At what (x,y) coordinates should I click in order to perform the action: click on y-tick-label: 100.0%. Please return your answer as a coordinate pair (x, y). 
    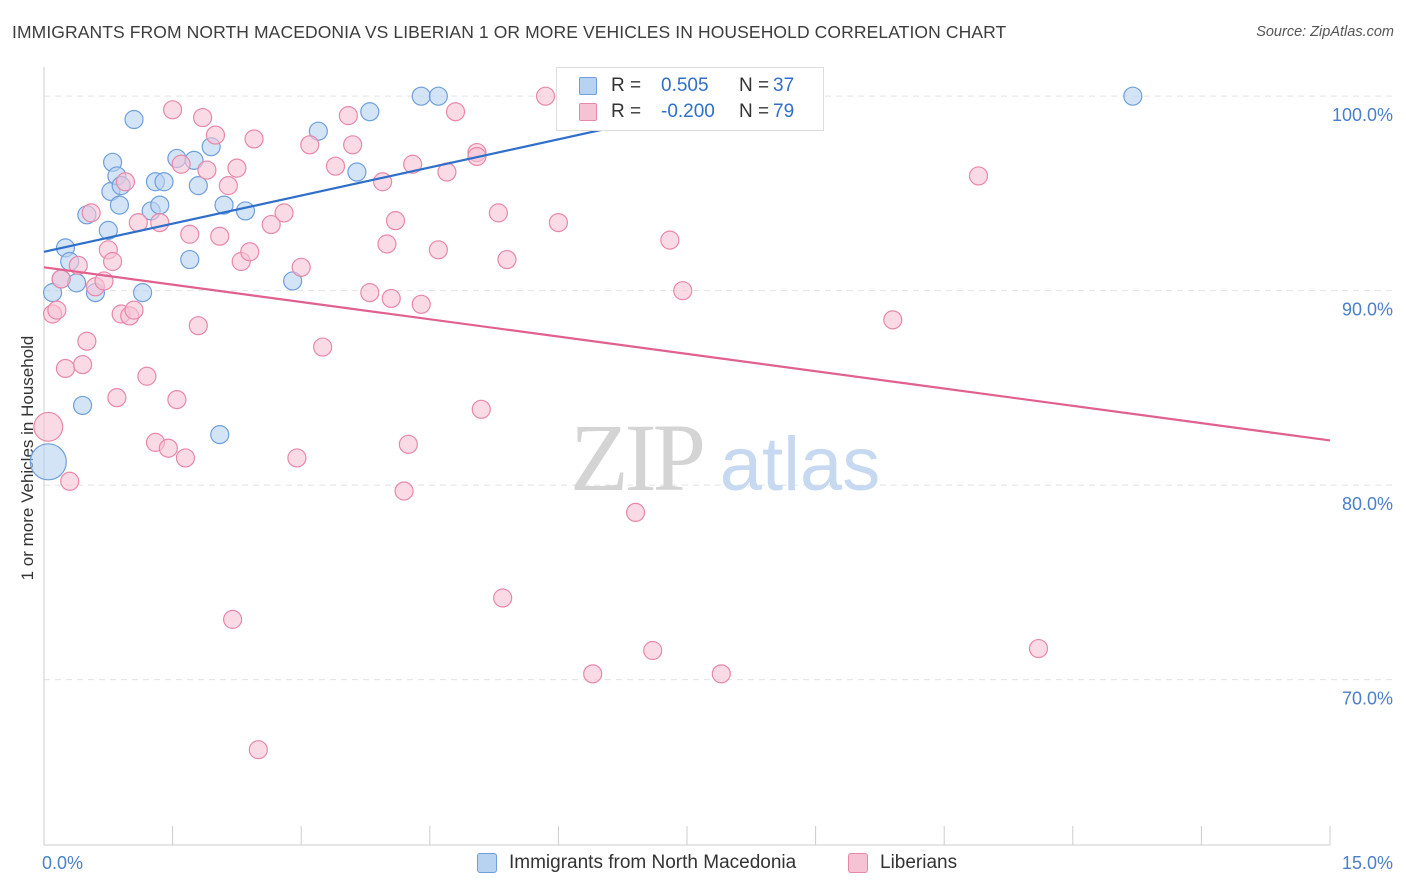
    Looking at the image, I should click on (1362, 115).